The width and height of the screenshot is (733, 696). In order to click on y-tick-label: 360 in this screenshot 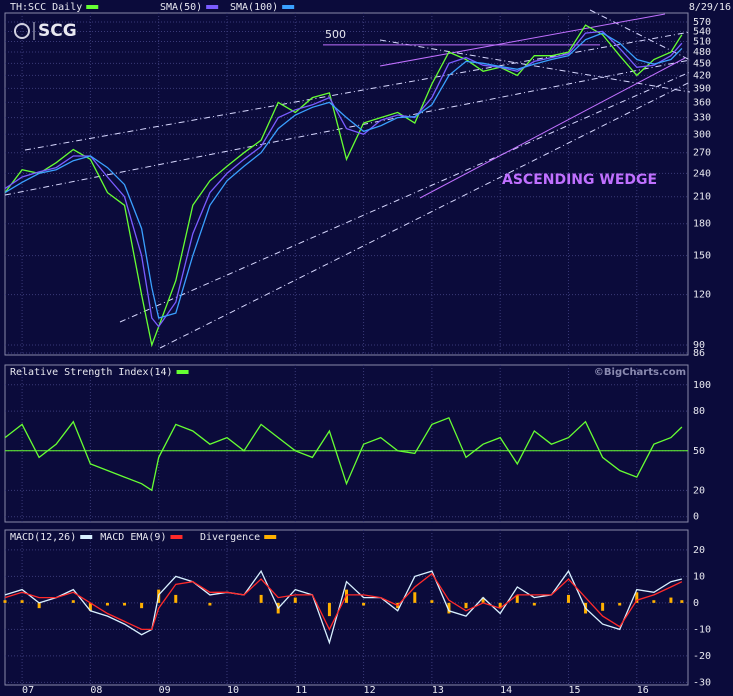, I will do `click(702, 102)`.